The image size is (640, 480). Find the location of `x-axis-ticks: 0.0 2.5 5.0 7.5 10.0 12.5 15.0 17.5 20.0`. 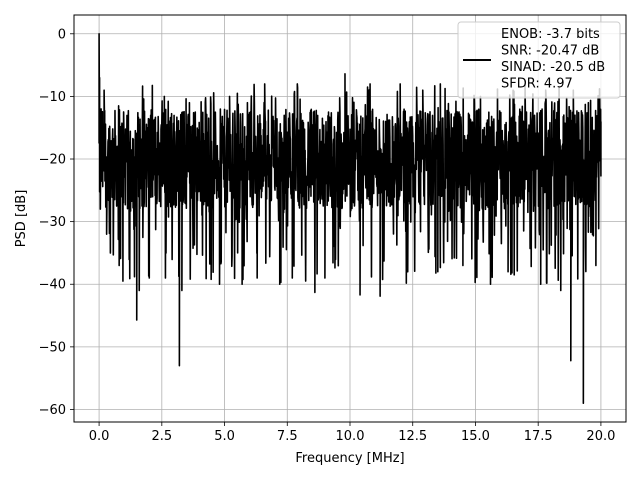

x-axis-ticks: 0.0 2.5 5.0 7.5 10.0 12.5 15.0 17.5 20.0 is located at coordinates (352, 433).